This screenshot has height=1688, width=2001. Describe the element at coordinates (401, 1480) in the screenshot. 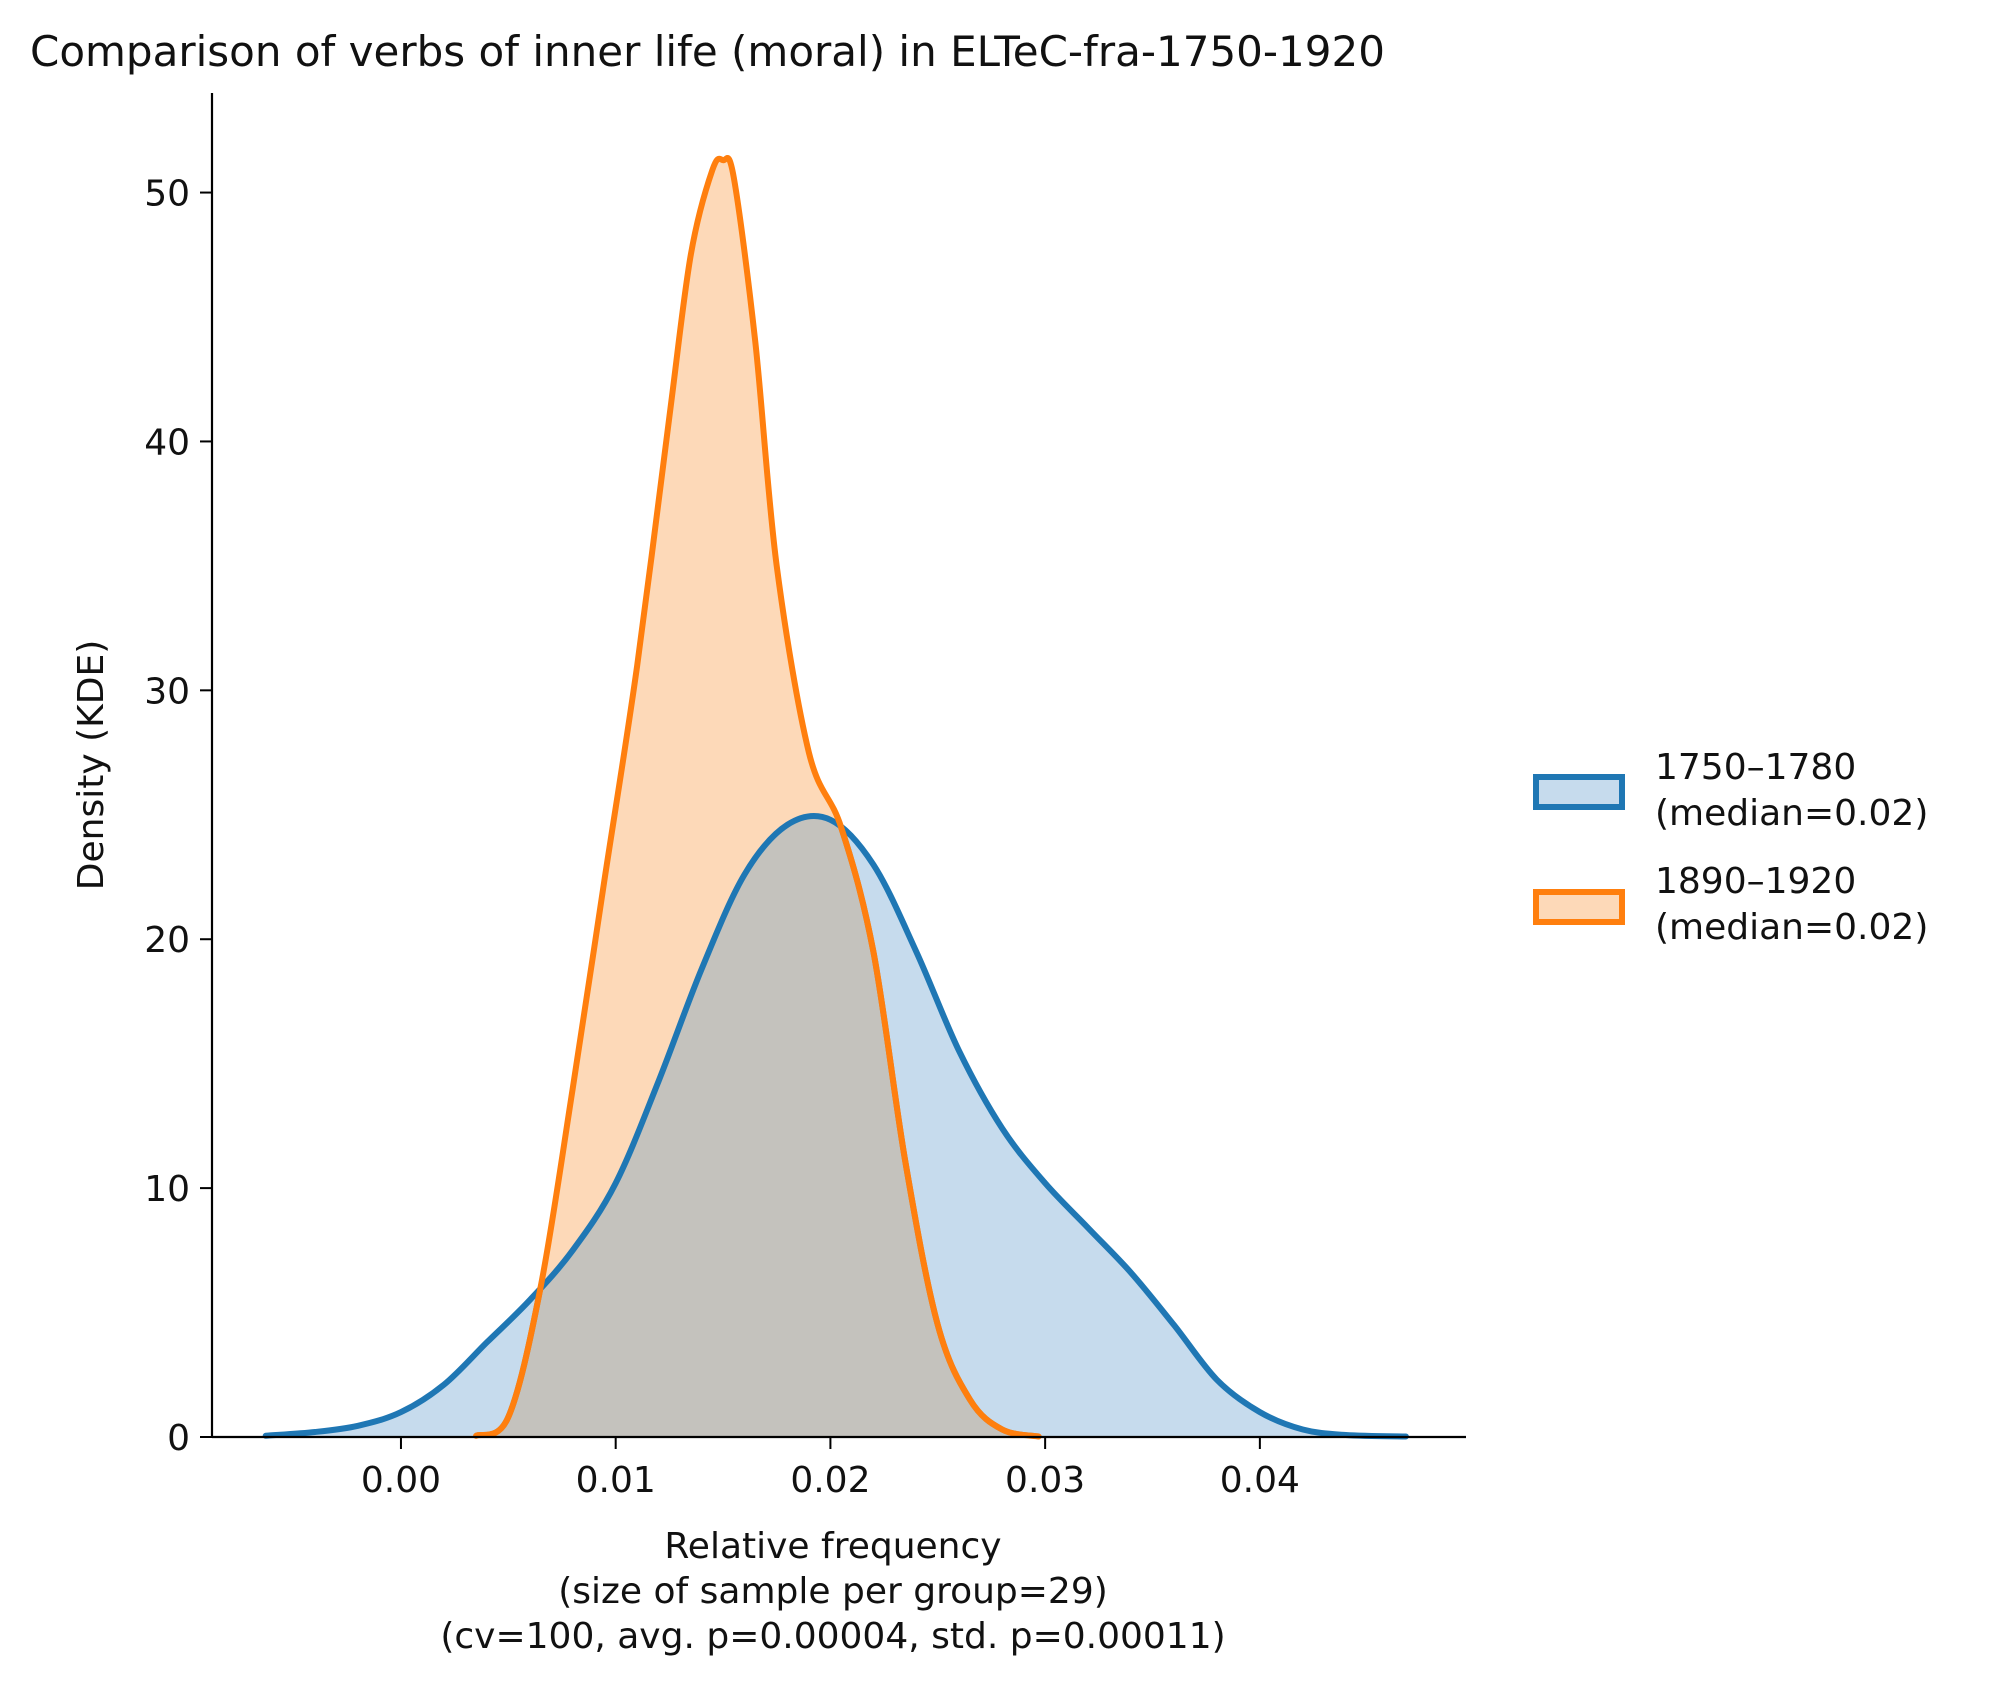

I see `x-tick-label: 0.00` at that location.